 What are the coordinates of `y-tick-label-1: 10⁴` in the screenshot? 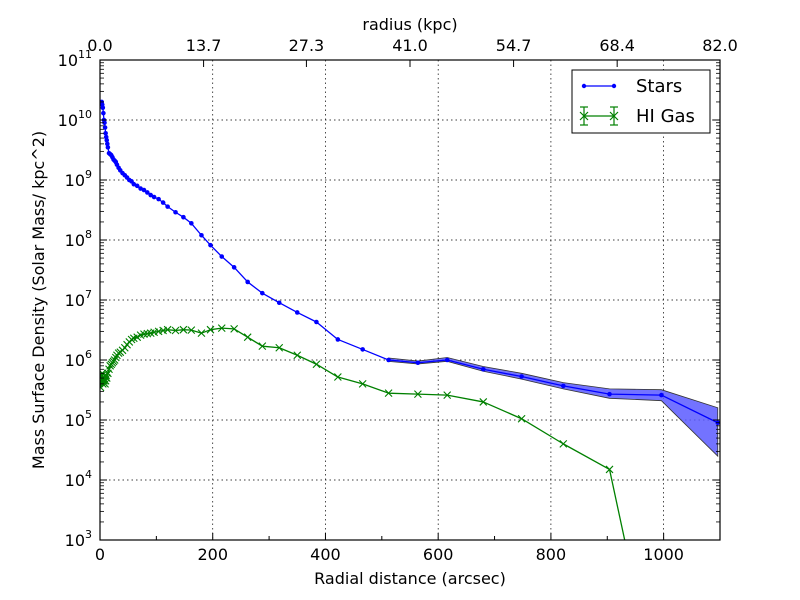 It's located at (78, 479).